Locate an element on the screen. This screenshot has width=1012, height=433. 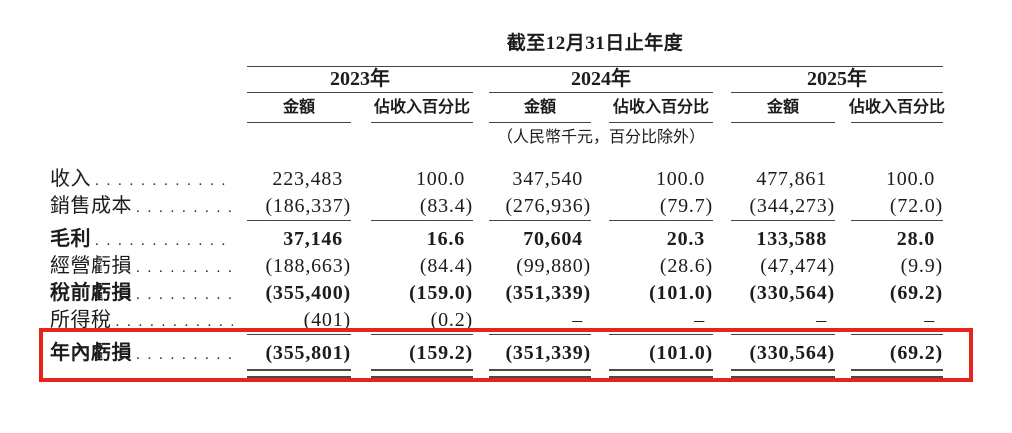
cell-value: 133,588 is located at coordinates (791, 239).